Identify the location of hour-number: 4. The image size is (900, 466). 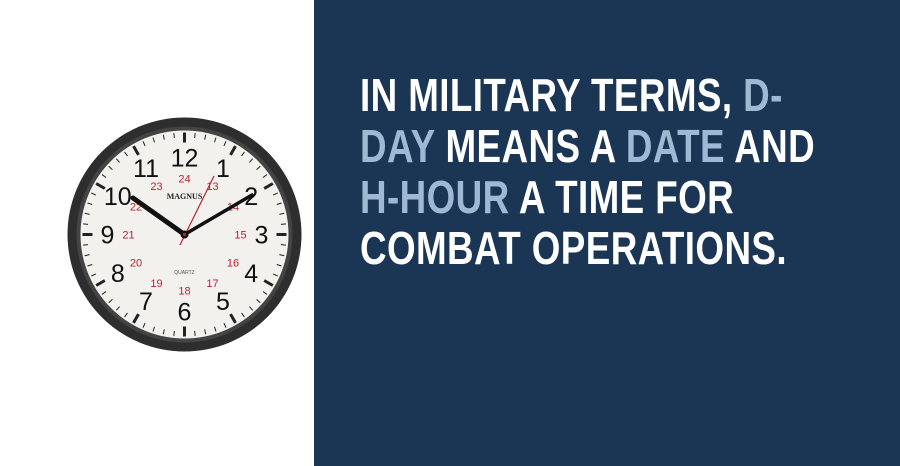
(251, 274).